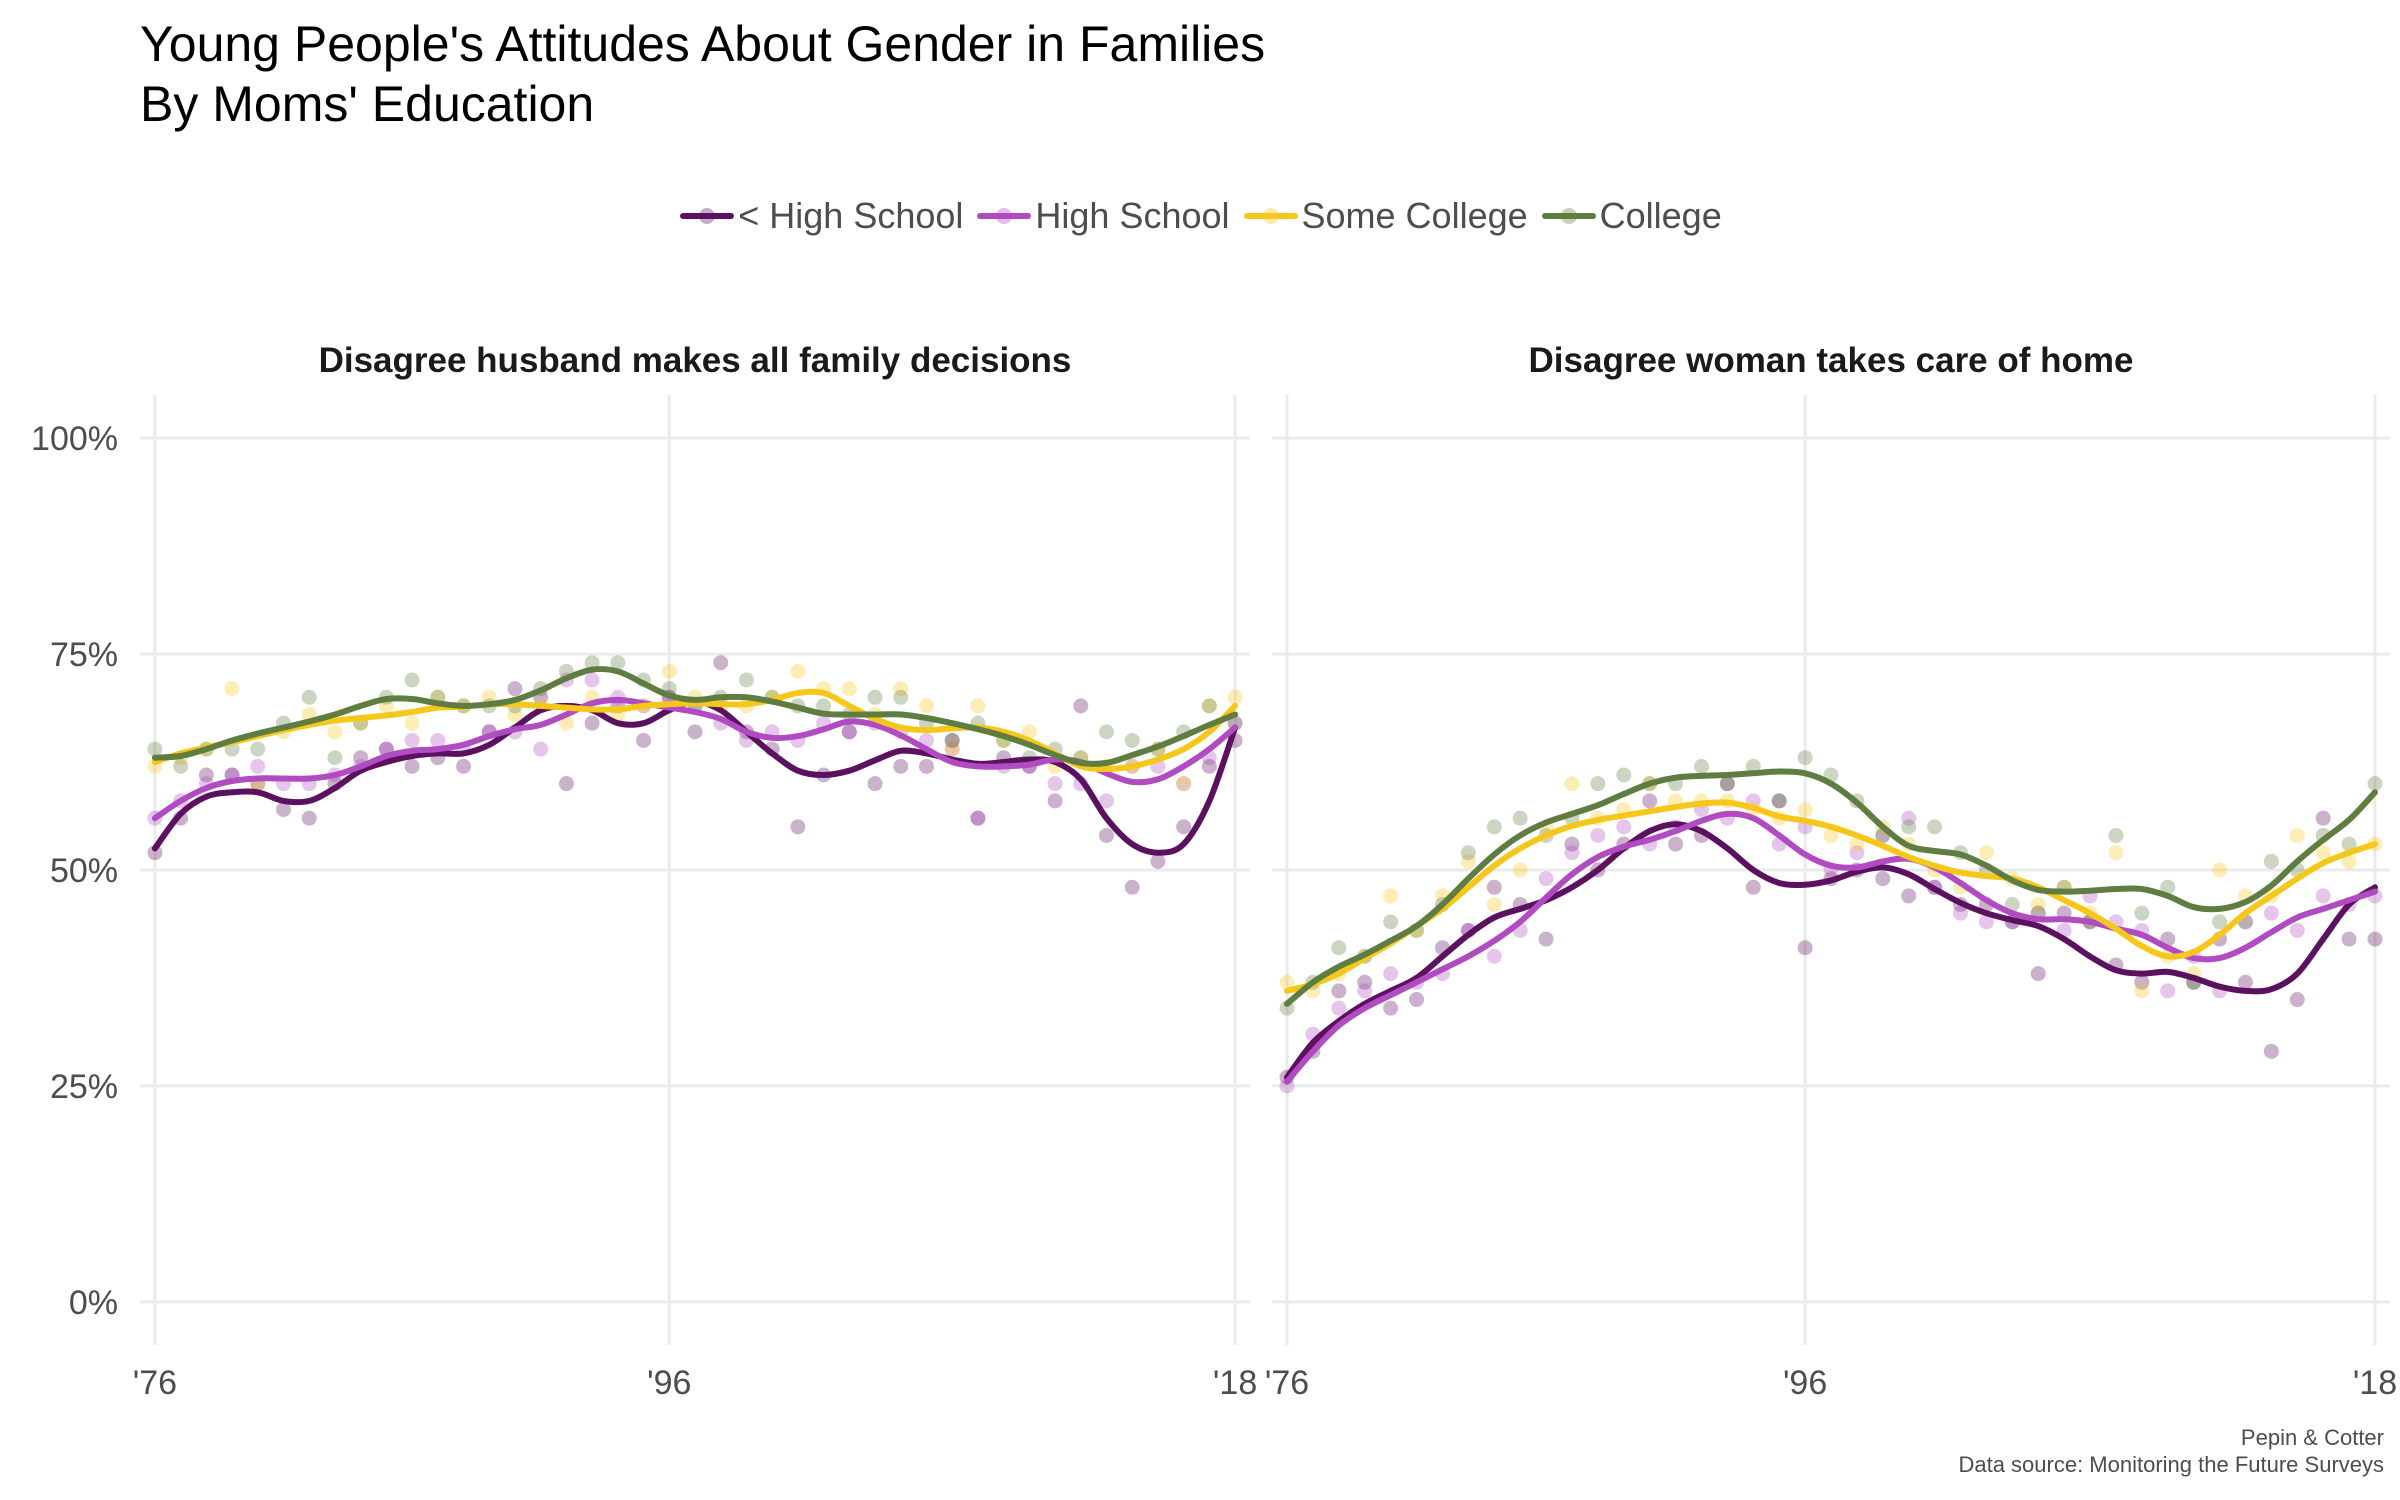 The width and height of the screenshot is (2400, 1500). What do you see at coordinates (1831, 360) in the screenshot?
I see `panel-title: Disagree woman takes care of home` at bounding box center [1831, 360].